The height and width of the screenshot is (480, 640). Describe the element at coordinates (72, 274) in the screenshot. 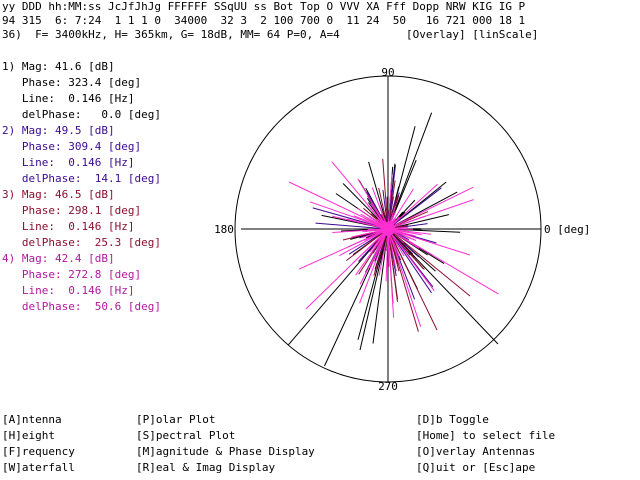

I see `antenna-4-phase: Phase: 272.8 [deg]` at that location.